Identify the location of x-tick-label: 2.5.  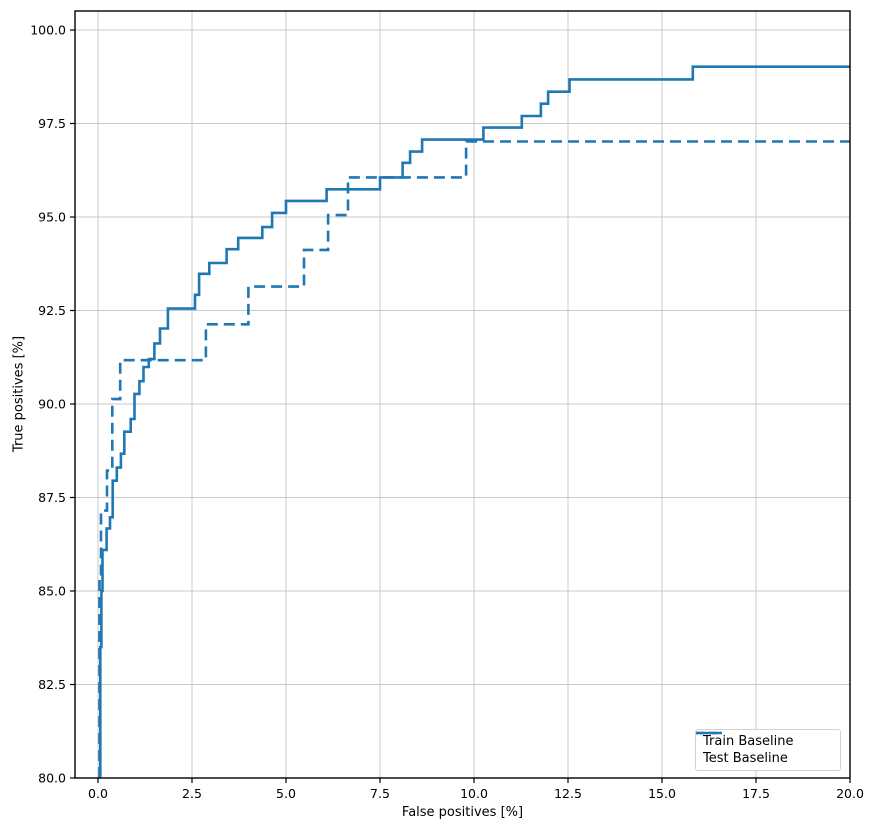
(192, 793).